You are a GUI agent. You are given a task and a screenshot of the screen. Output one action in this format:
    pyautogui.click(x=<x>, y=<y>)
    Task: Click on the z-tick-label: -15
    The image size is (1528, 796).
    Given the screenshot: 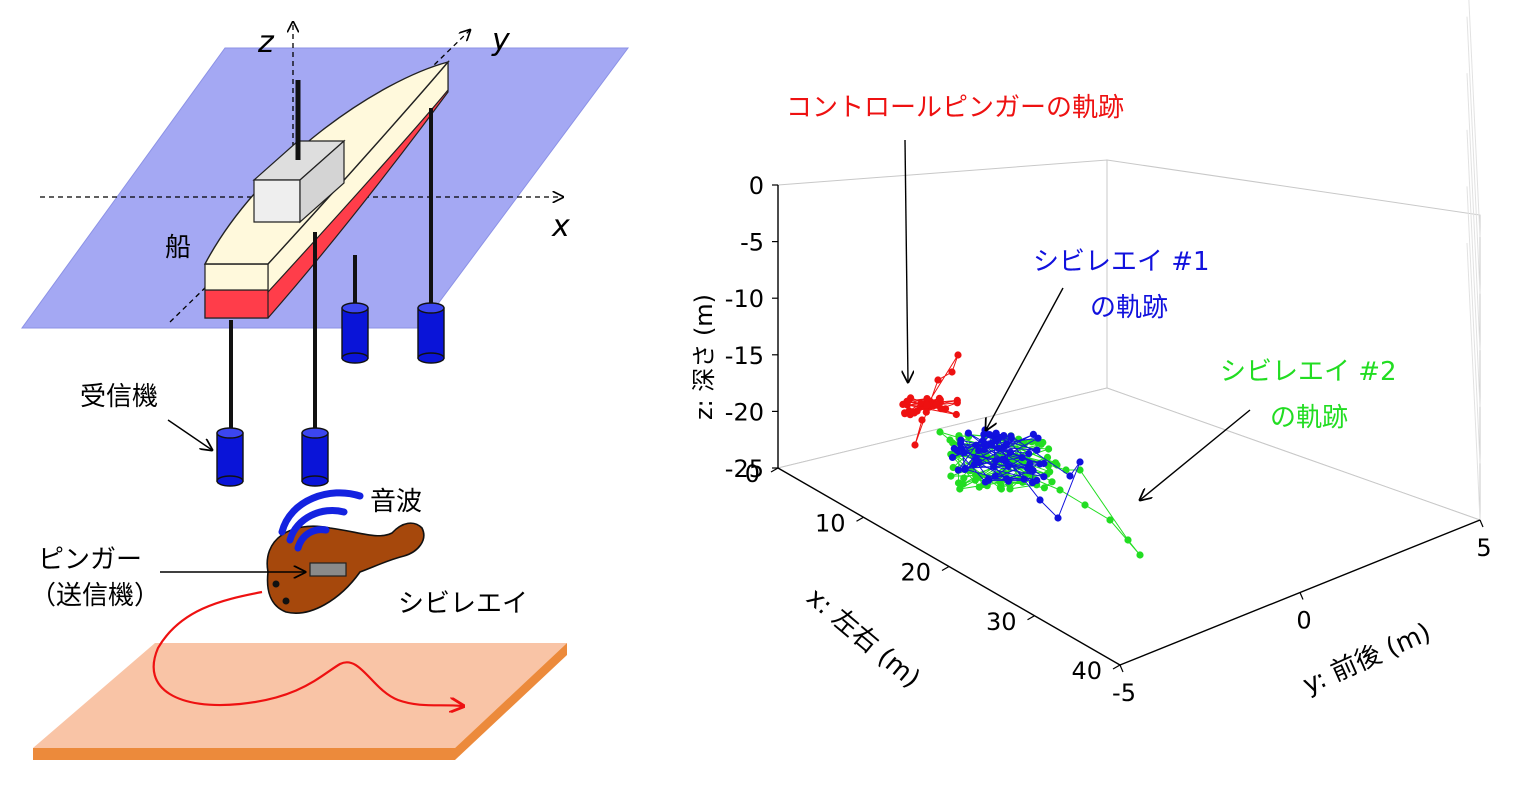 What is the action you would take?
    pyautogui.click(x=744, y=356)
    